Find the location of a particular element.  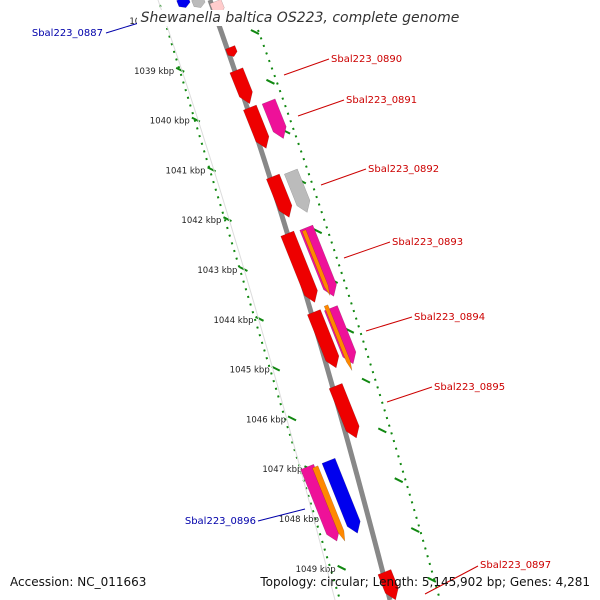

ruler-tick-label: 1043 kbp is located at coordinates (217, 271).